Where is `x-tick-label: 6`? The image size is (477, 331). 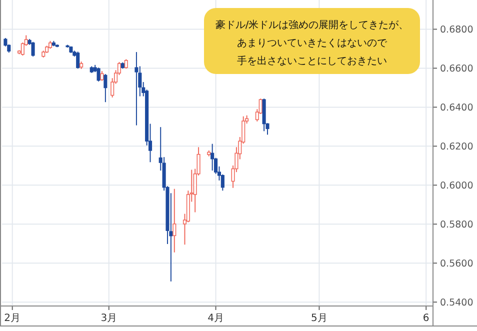 x-tick-label: 6 is located at coordinates (426, 318).